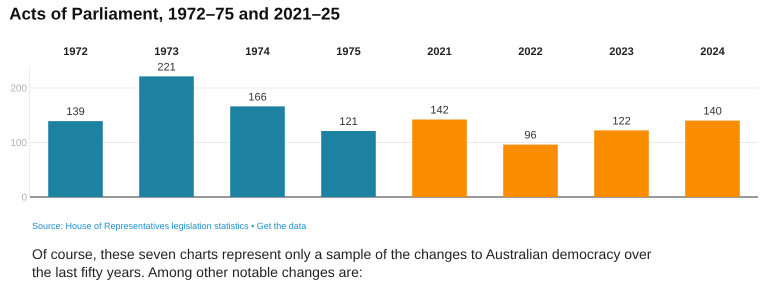 The image size is (766, 299). Describe the element at coordinates (348, 52) in the screenshot. I see `x-tick-label: 1975` at that location.